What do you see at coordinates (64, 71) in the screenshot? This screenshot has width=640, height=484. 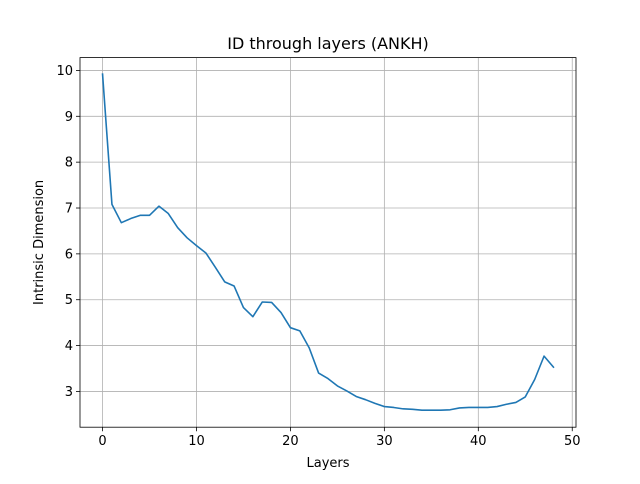 I see `y-tick-label: 10` at bounding box center [64, 71].